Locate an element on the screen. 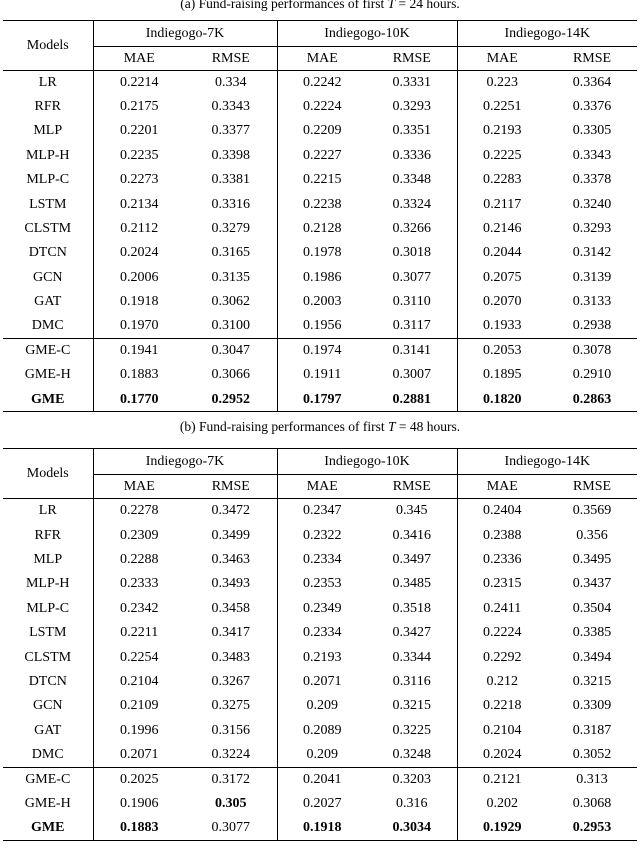  rmse-value: 0.3267 is located at coordinates (231, 681).